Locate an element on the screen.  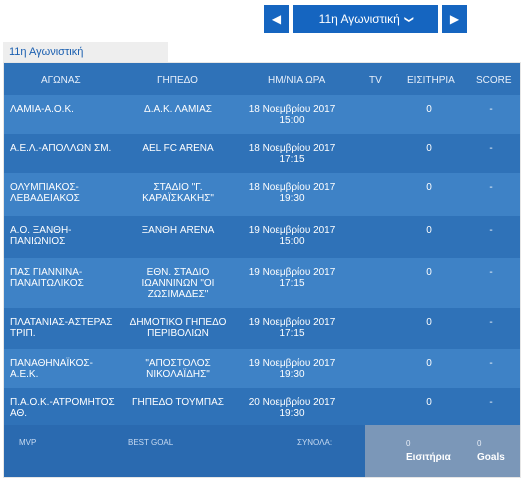
round-navigator: ◀ 11η Αγωνιστική ❯ ▶ is located at coordinates (365, 19).